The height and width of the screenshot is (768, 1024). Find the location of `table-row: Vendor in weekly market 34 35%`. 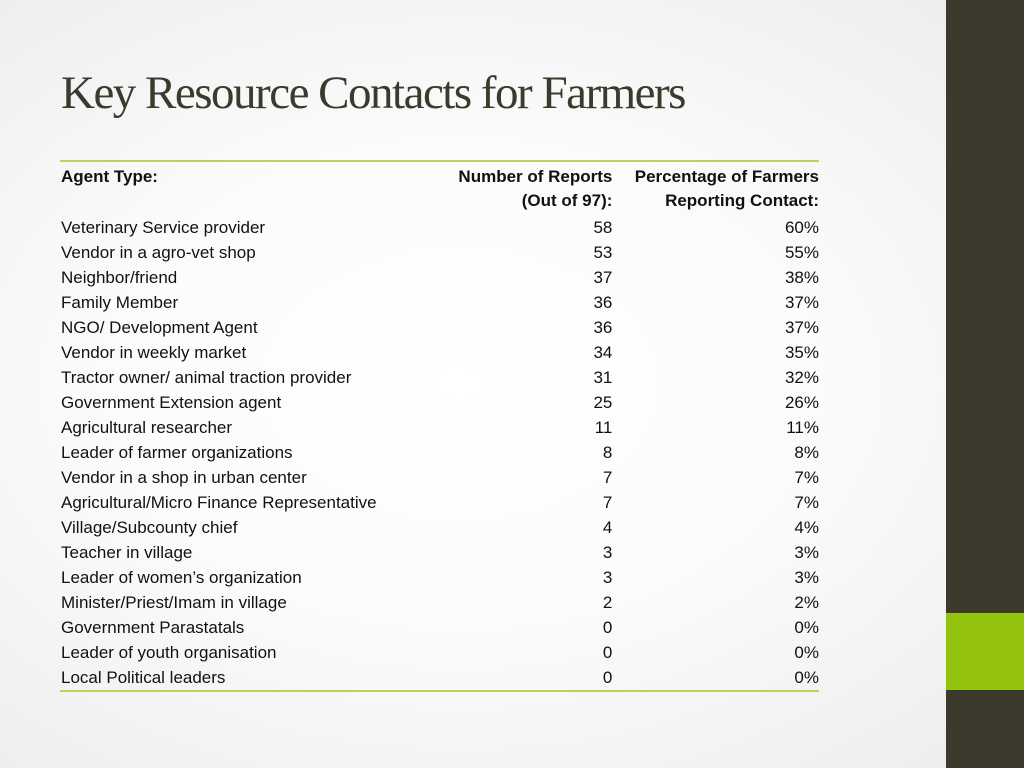

table-row: Vendor in weekly market 34 35% is located at coordinates (439, 352).